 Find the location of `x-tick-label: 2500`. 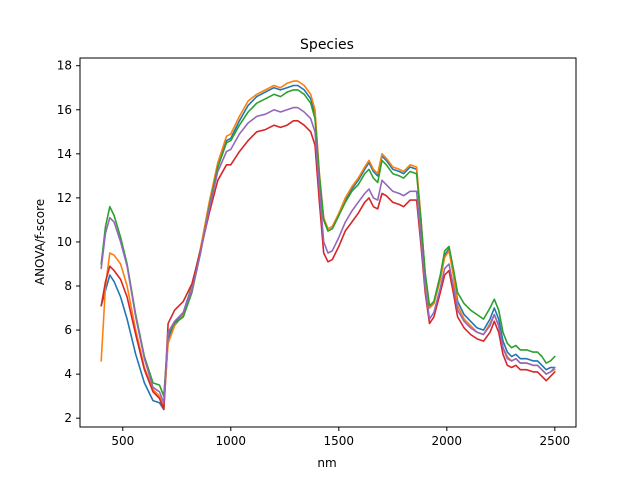

x-tick-label: 2500 is located at coordinates (555, 441).